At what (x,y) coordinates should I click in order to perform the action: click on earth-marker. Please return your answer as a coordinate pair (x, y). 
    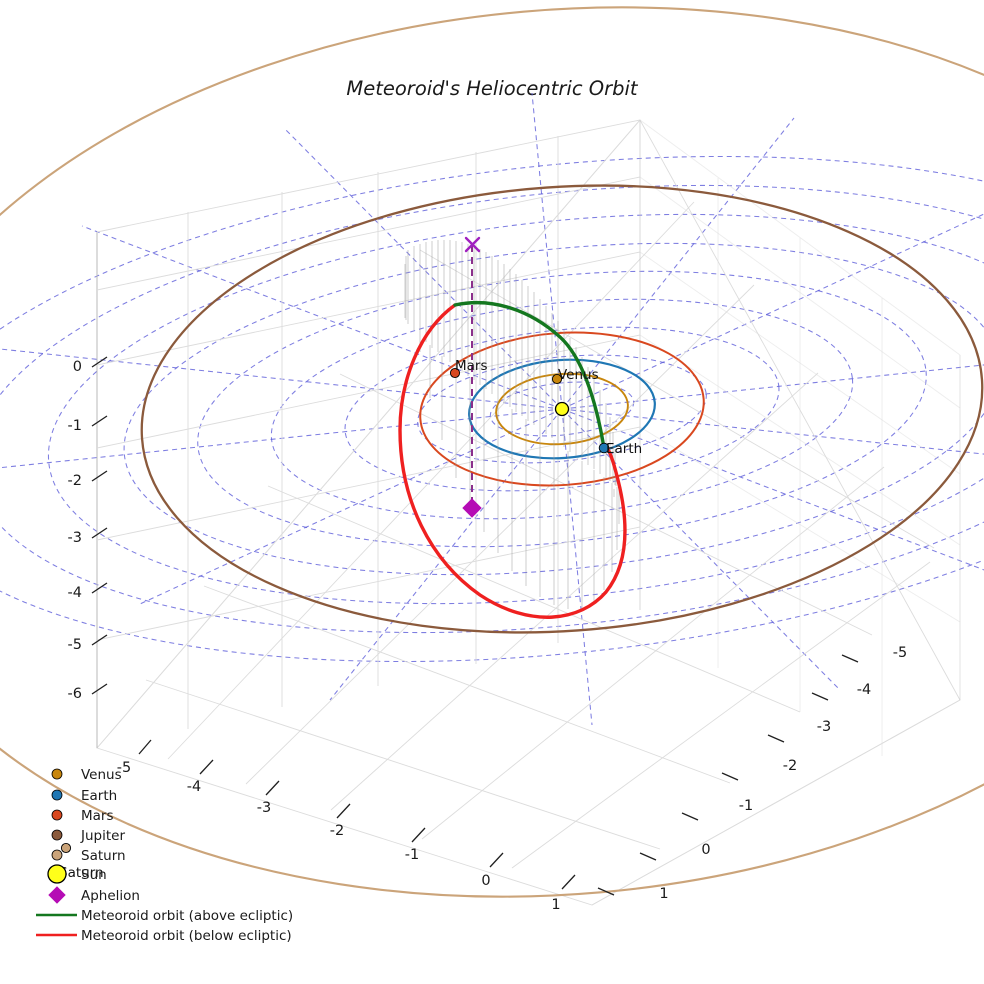
    Looking at the image, I should click on (604, 448).